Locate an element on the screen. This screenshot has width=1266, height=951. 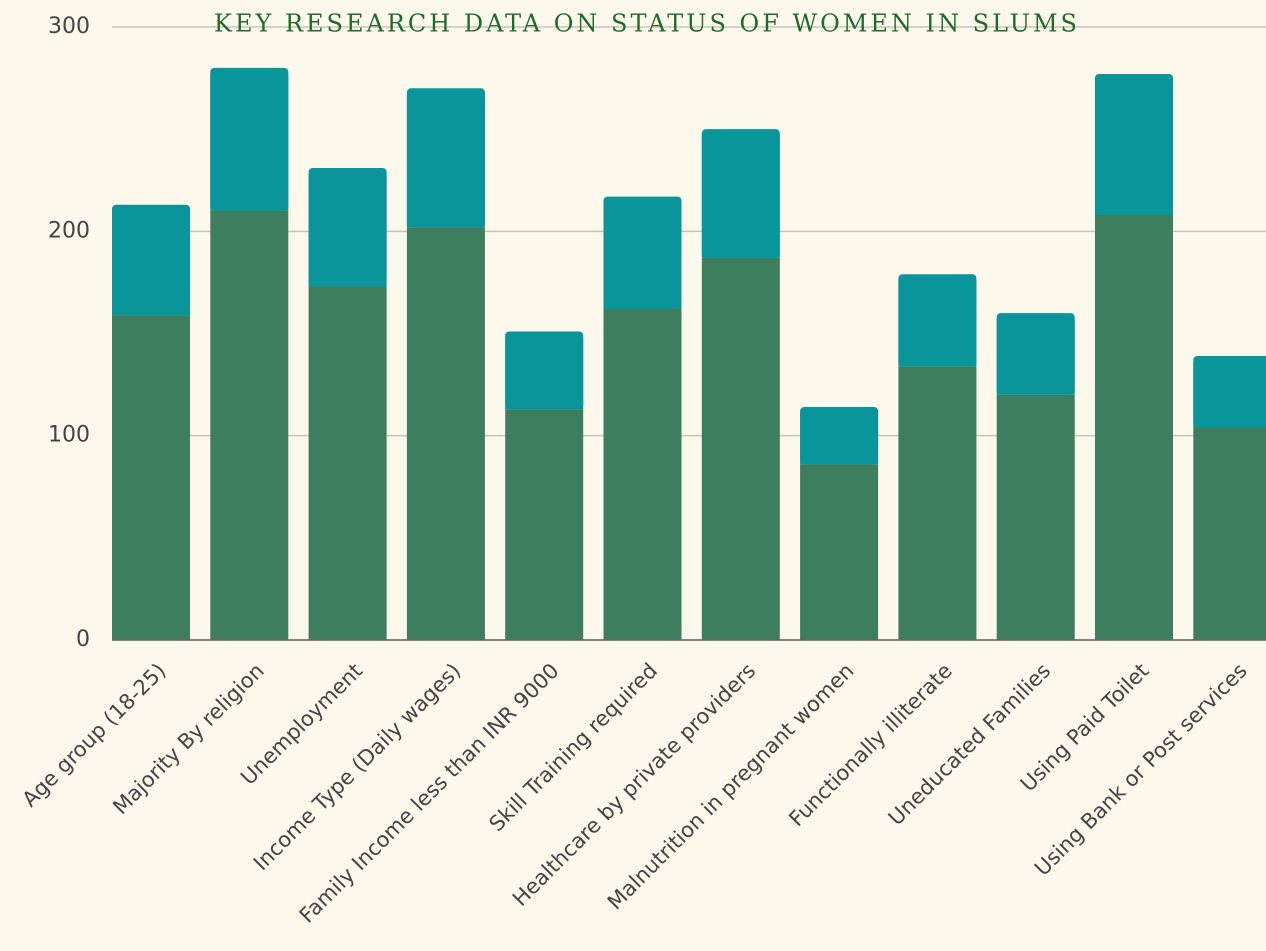
x-tick-label: Income Type (Daily wages) is located at coordinates (357, 767).